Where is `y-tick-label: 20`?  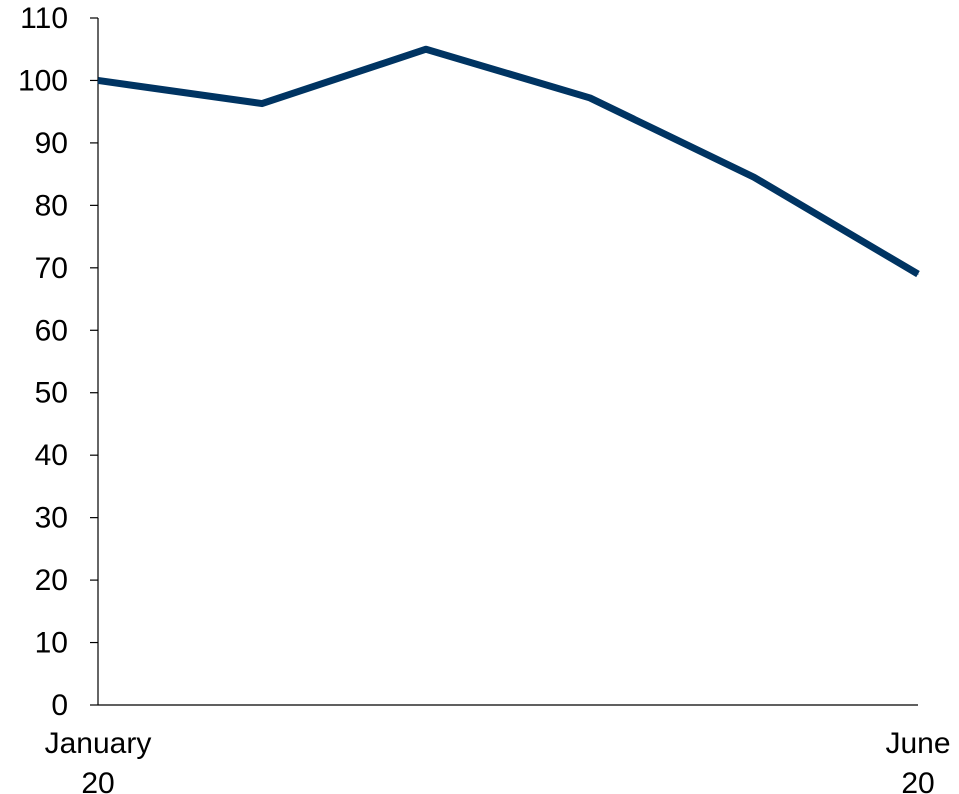
y-tick-label: 20 is located at coordinates (51, 580).